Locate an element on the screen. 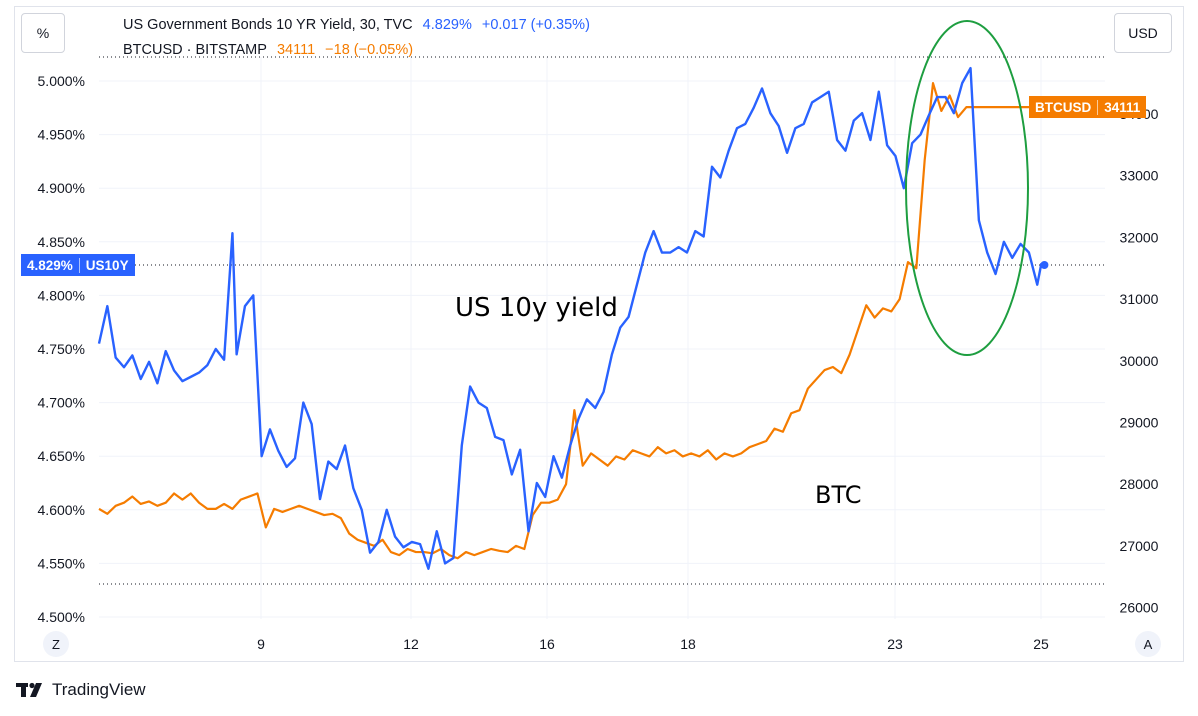  highlight-ellipse is located at coordinates (967, 188).